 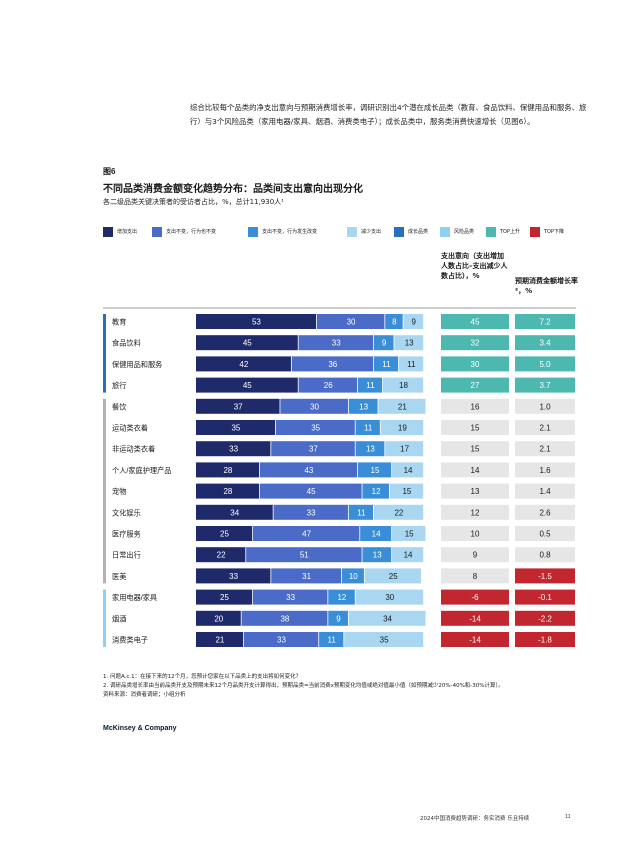 I want to click on bar-value-label: 45, so click(x=247, y=385).